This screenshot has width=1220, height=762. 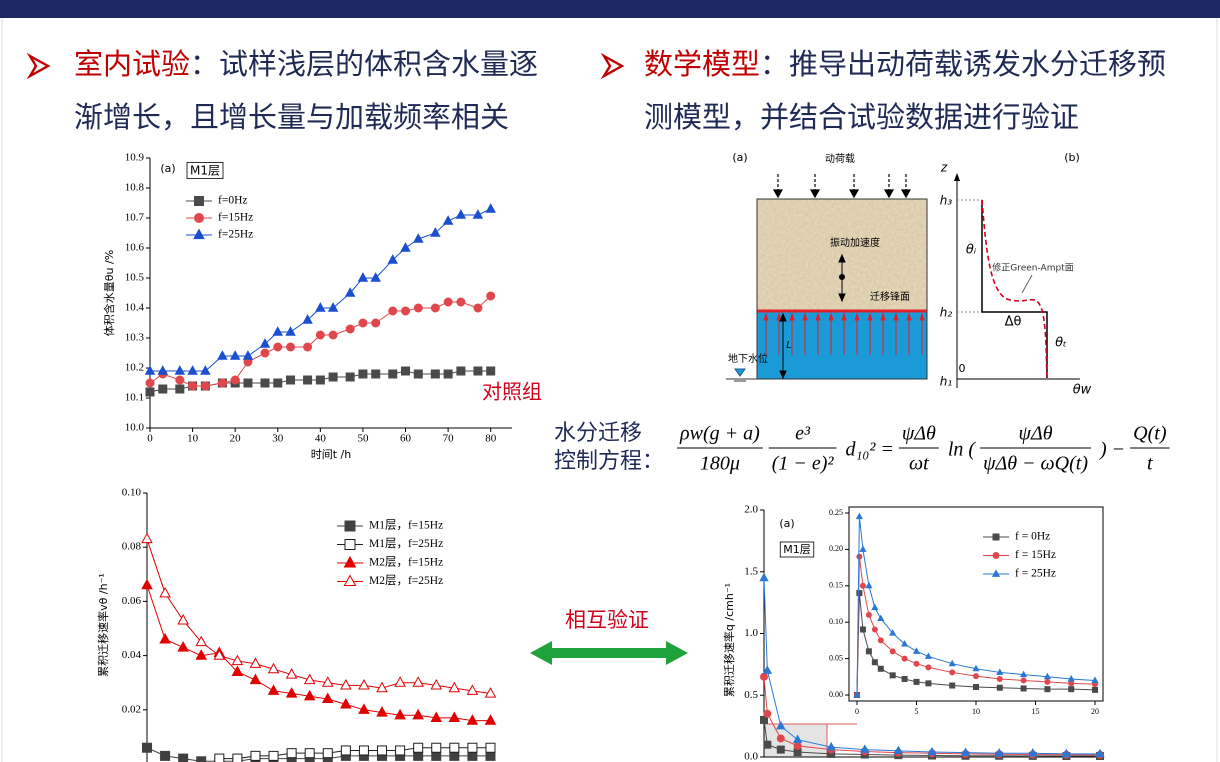 What do you see at coordinates (842, 186) in the screenshot?
I see `load-arrows` at bounding box center [842, 186].